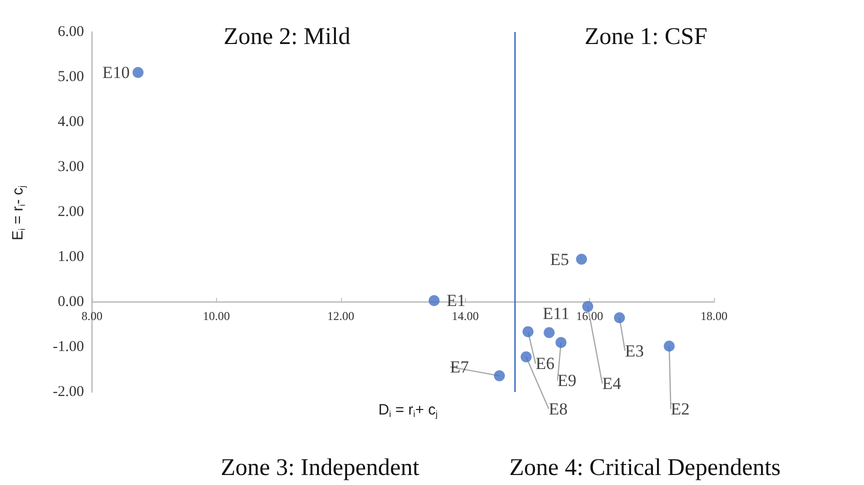  Describe the element at coordinates (567, 380) in the screenshot. I see `annotation: E9` at that location.